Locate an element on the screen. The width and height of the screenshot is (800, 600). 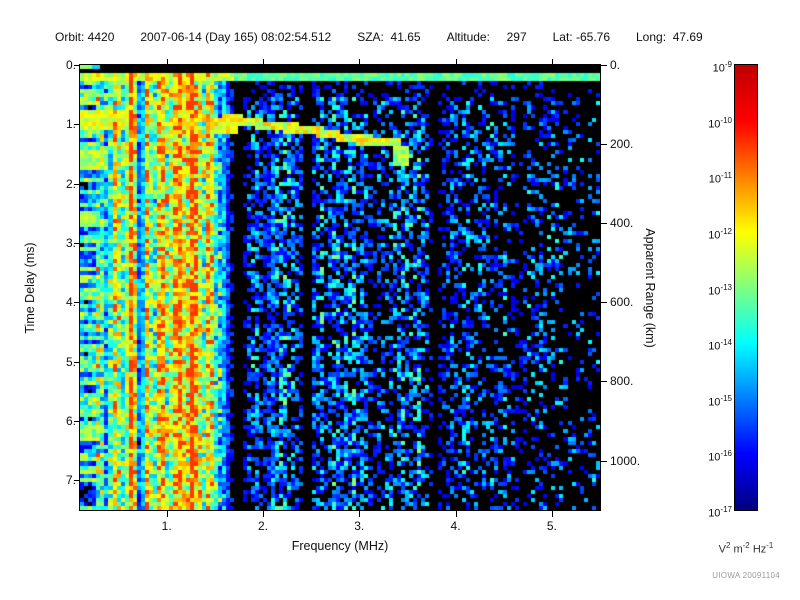
y-tick-label: 6. is located at coordinates (70, 421).